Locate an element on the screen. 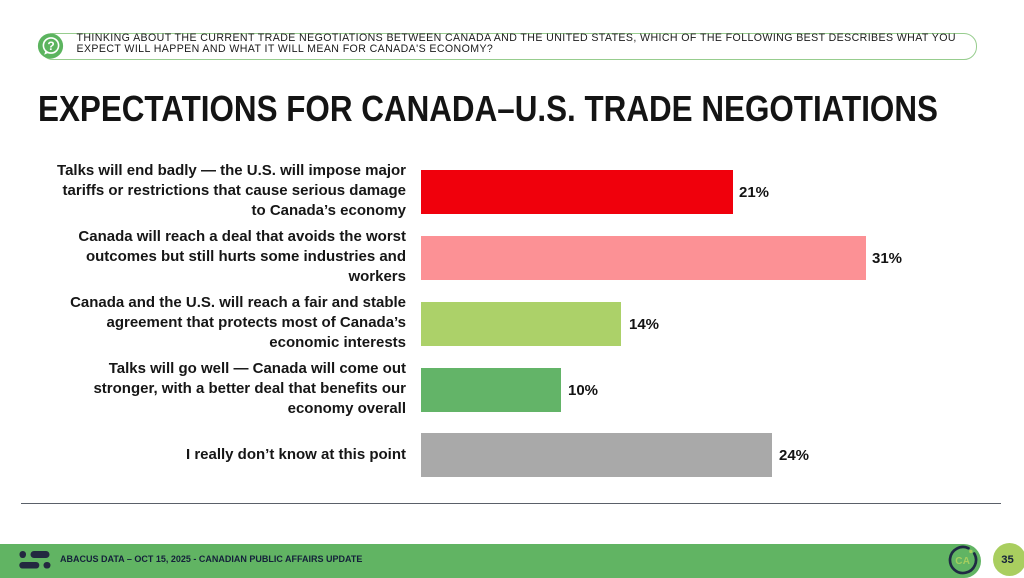  svg-text: CA is located at coordinates (962, 561).